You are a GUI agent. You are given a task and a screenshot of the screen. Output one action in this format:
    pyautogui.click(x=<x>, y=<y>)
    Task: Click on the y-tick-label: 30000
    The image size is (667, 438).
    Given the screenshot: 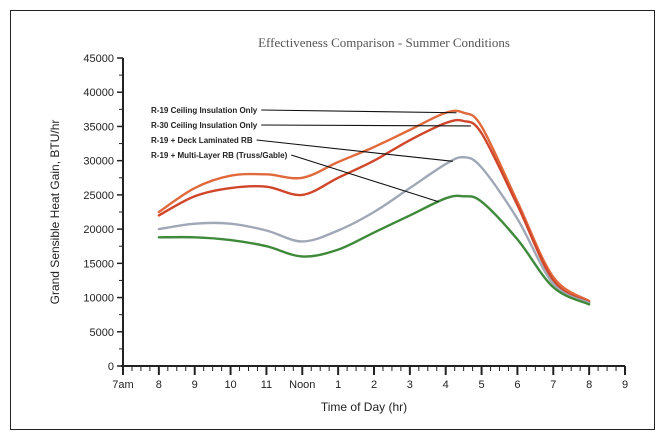 What is the action you would take?
    pyautogui.click(x=98, y=162)
    